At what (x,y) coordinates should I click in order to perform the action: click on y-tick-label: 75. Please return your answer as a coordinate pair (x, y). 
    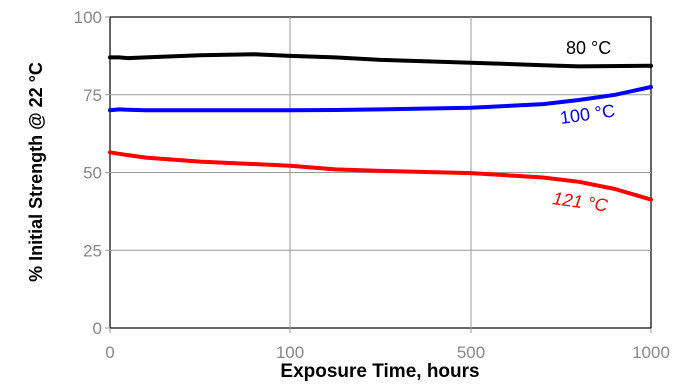
    Looking at the image, I should click on (92, 95).